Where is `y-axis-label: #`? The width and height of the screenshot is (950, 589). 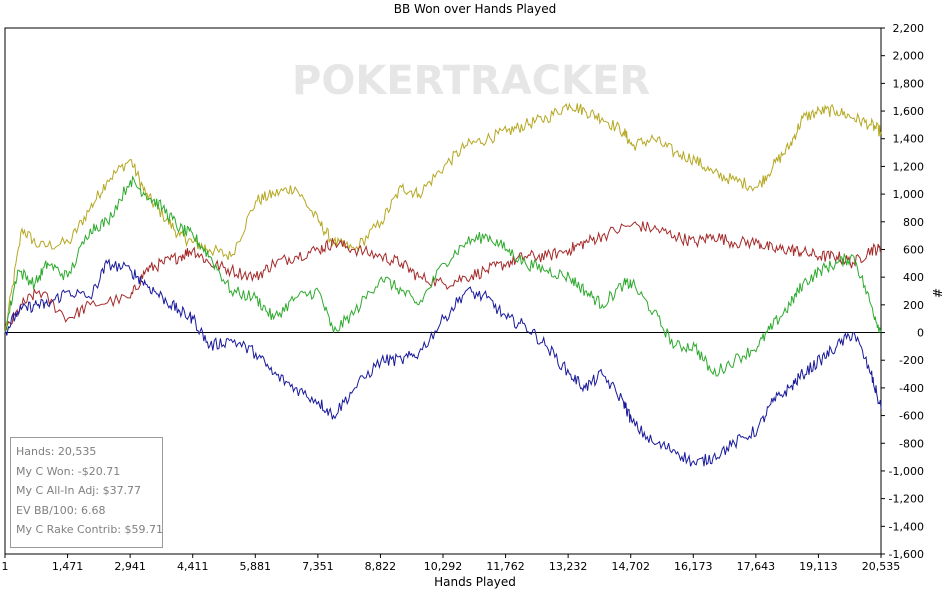
y-axis-label: # is located at coordinates (937, 293).